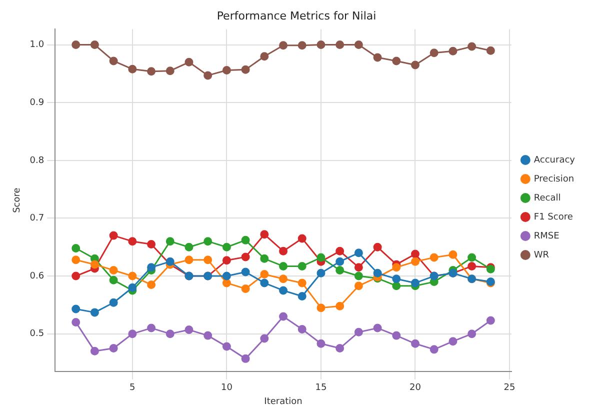  Describe the element at coordinates (554, 217) in the screenshot. I see `legend-label: F1 Score` at that location.